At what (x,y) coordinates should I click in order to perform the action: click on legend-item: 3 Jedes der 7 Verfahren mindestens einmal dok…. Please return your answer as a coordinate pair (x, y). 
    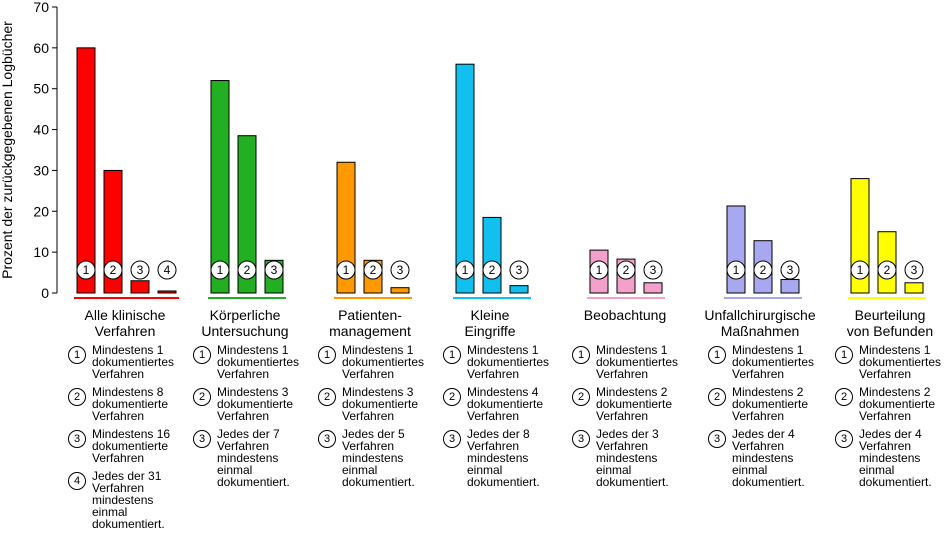
    Looking at the image, I should click on (253, 458).